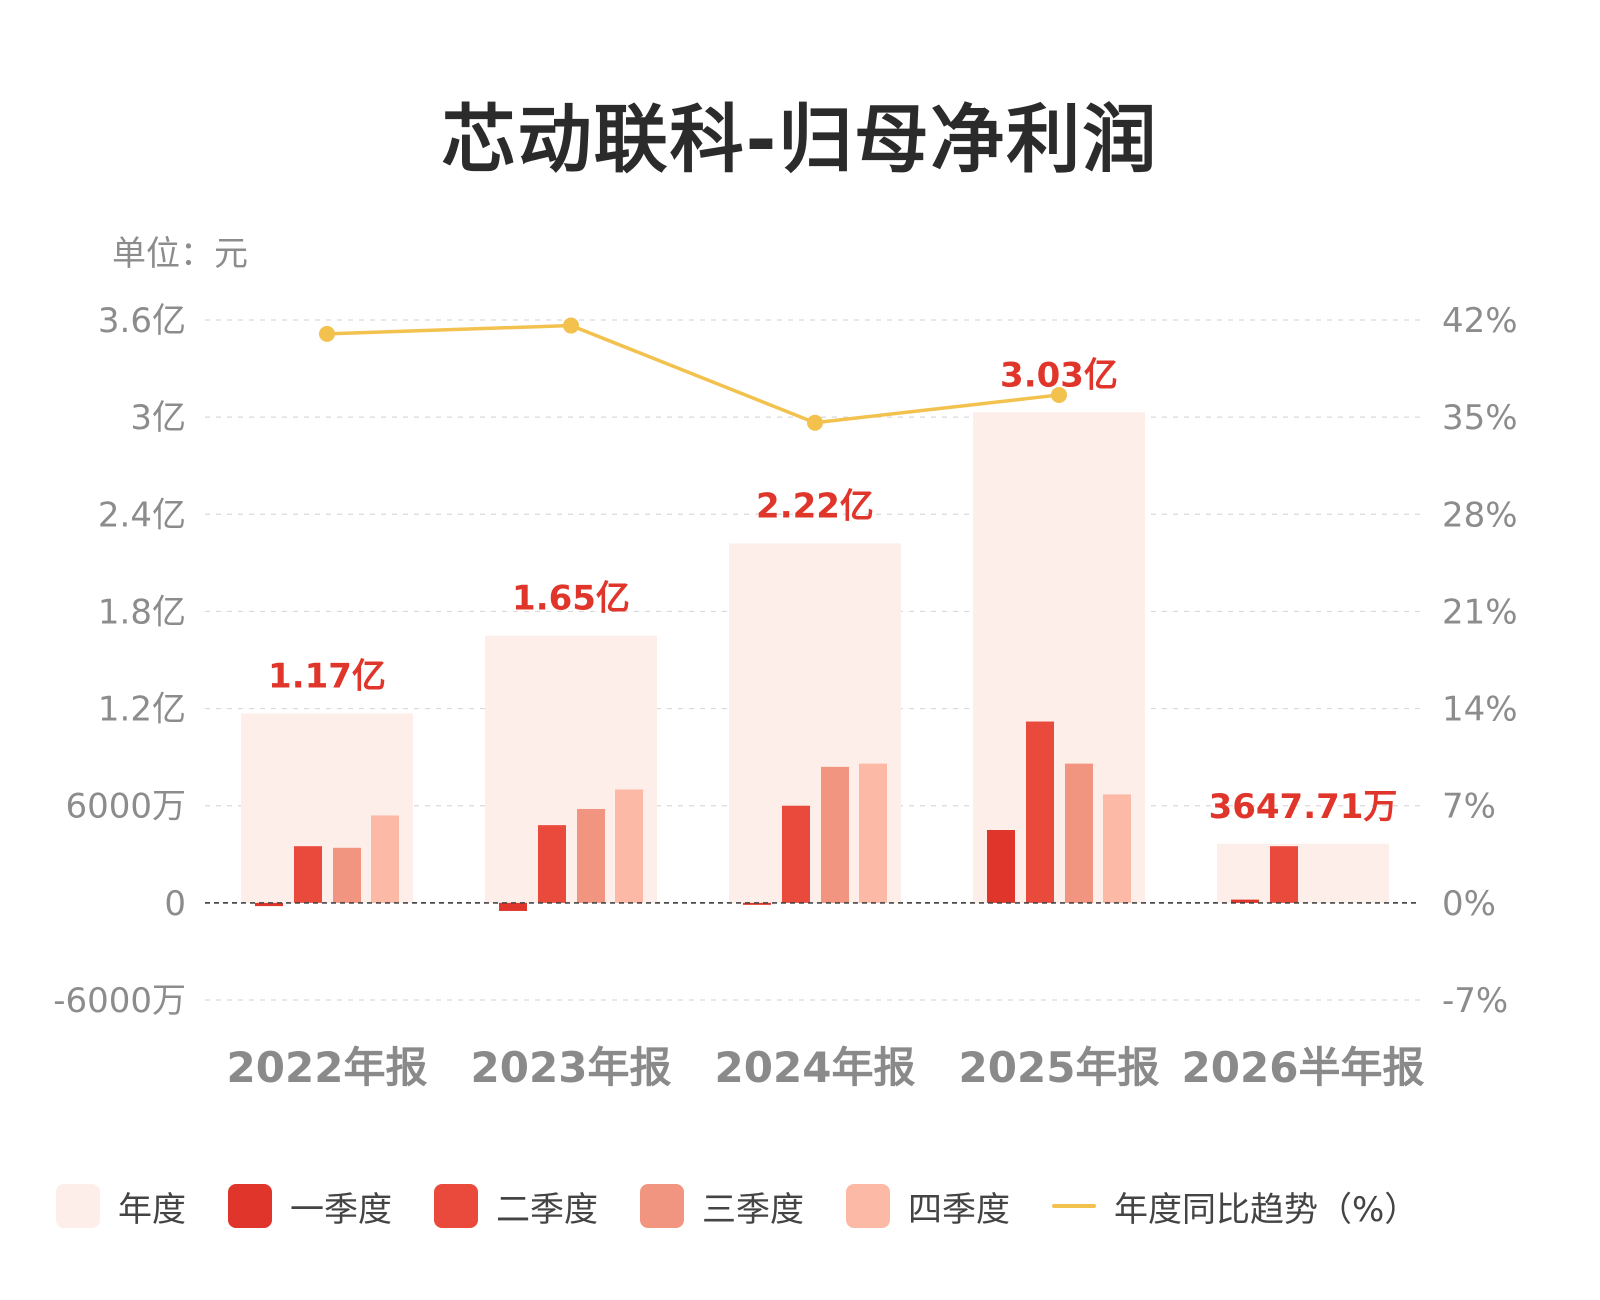 The height and width of the screenshot is (1300, 1600). Describe the element at coordinates (158, 418) in the screenshot. I see `y-left-tick-label: 3亿` at that location.